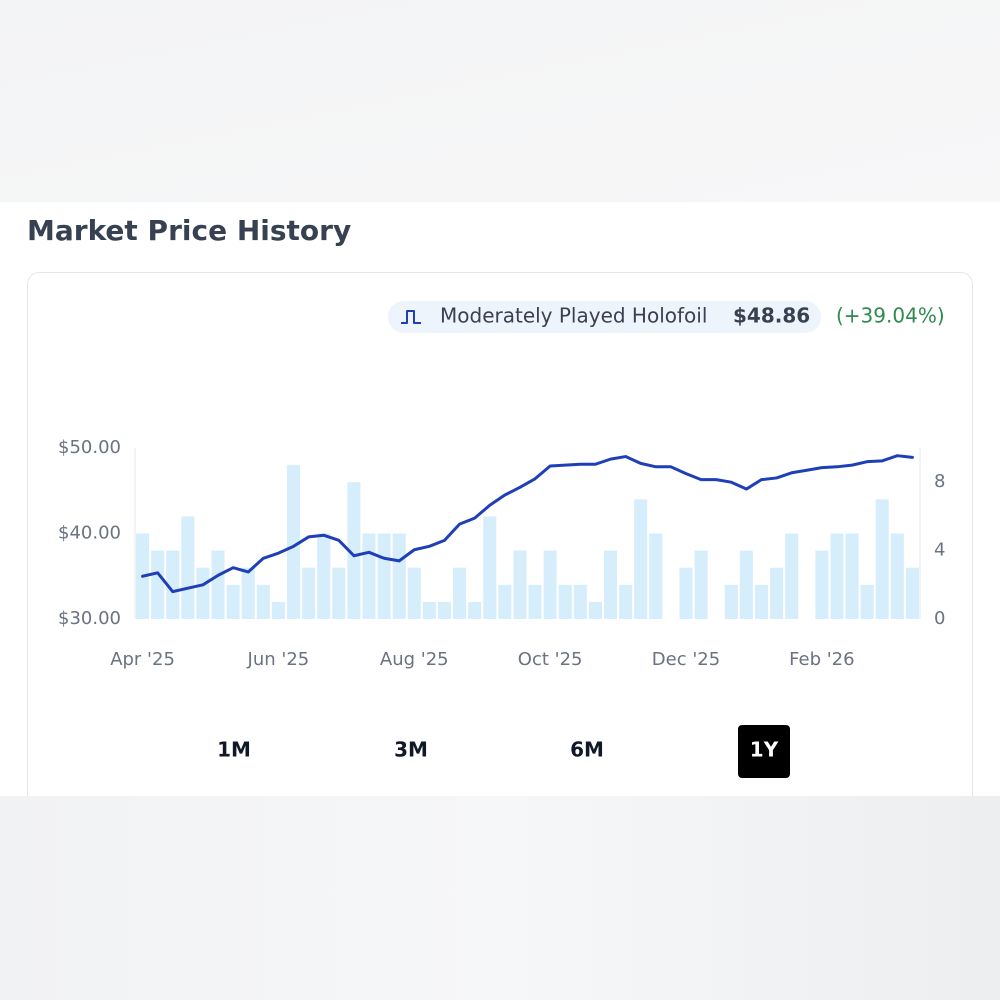 This screenshot has height=1000, width=1000. Describe the element at coordinates (142, 659) in the screenshot. I see `x-tick-label: Apr '25` at that location.